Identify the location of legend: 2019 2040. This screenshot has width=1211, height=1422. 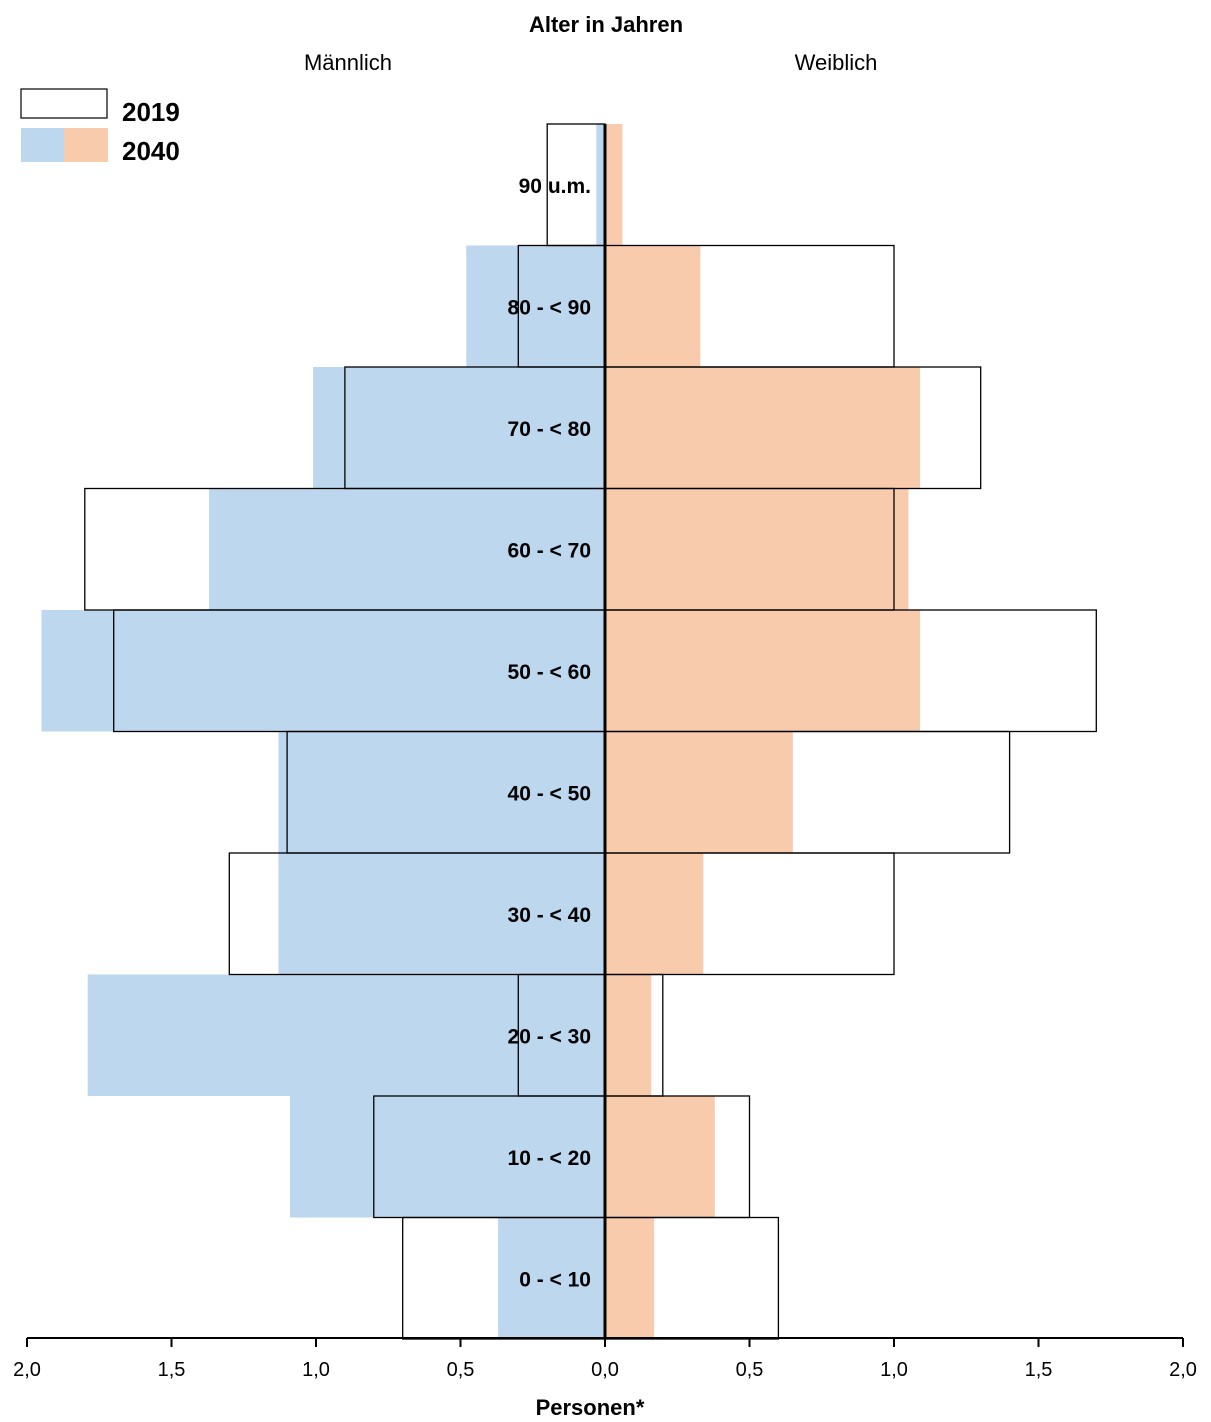
(100, 127).